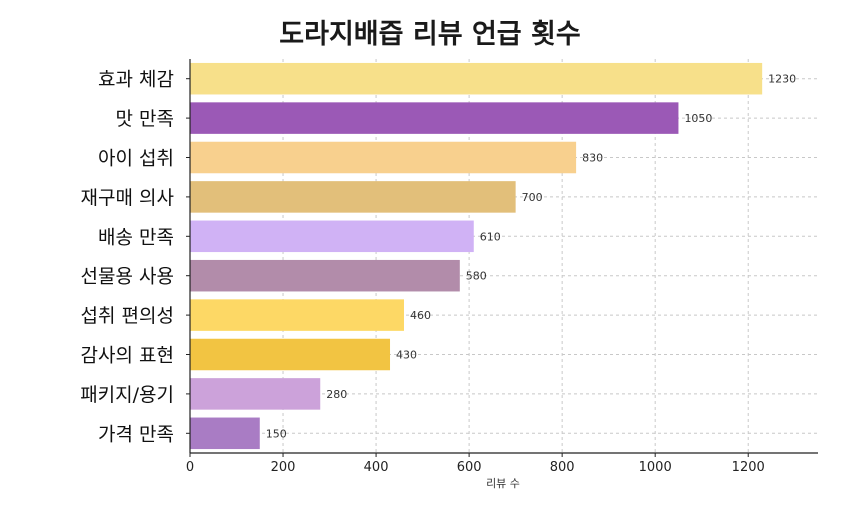 This screenshot has width=860, height=516. What do you see at coordinates (127, 395) in the screenshot?
I see `category-label: 패키지/용기` at bounding box center [127, 395].